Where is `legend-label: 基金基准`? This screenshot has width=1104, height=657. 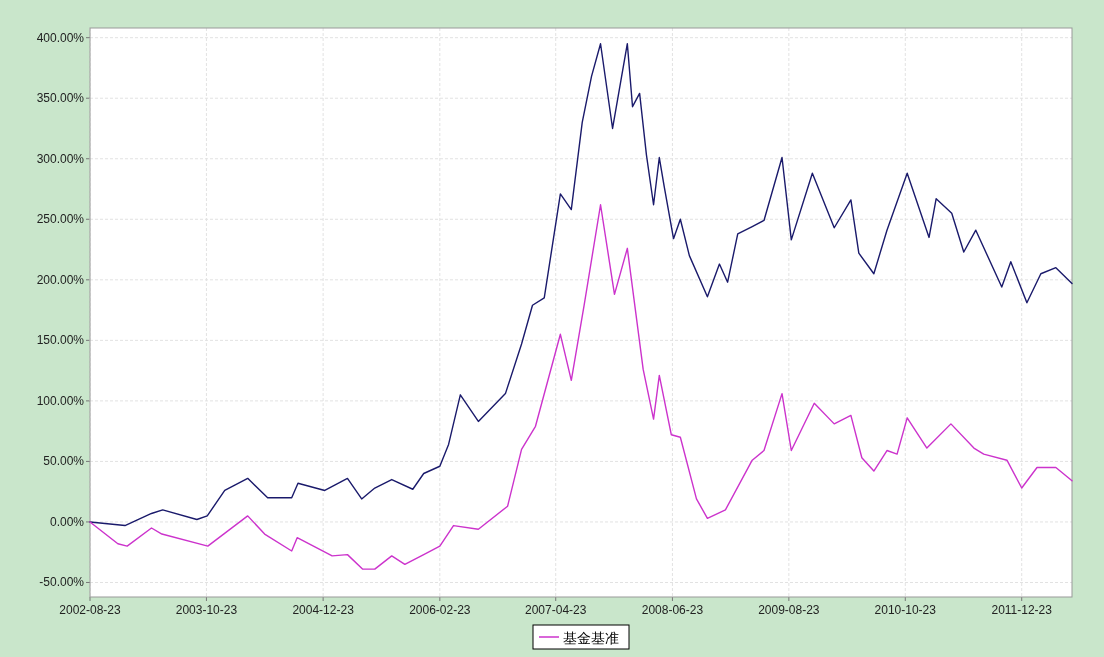
legend-label: 基金基准 is located at coordinates (591, 638).